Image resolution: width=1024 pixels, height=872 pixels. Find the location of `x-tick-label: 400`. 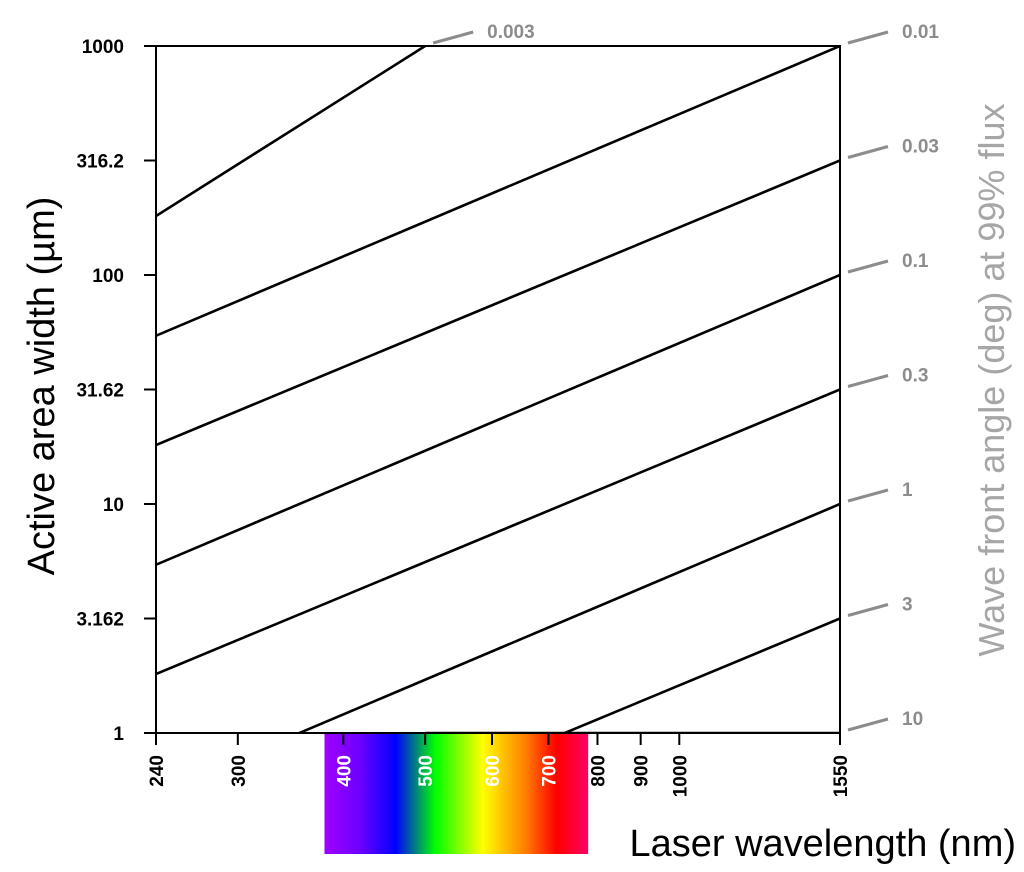

x-tick-label: 400 is located at coordinates (344, 771).